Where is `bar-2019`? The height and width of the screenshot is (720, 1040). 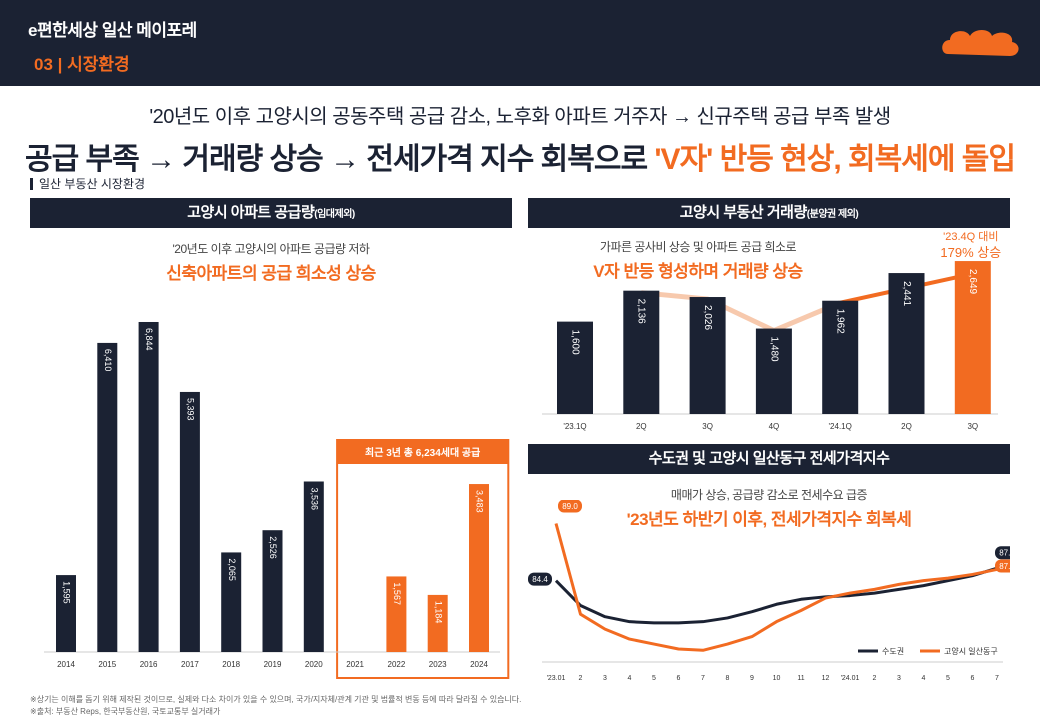
bar-2019 is located at coordinates (272, 591).